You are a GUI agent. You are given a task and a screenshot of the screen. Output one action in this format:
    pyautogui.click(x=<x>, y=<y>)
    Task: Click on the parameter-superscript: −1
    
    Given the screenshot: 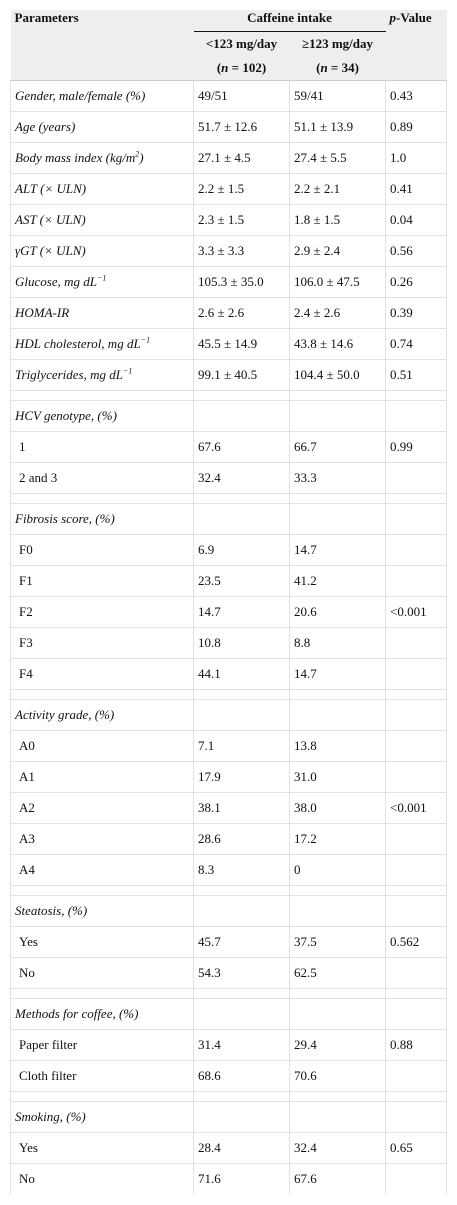 What is the action you would take?
    pyautogui.click(x=101, y=278)
    